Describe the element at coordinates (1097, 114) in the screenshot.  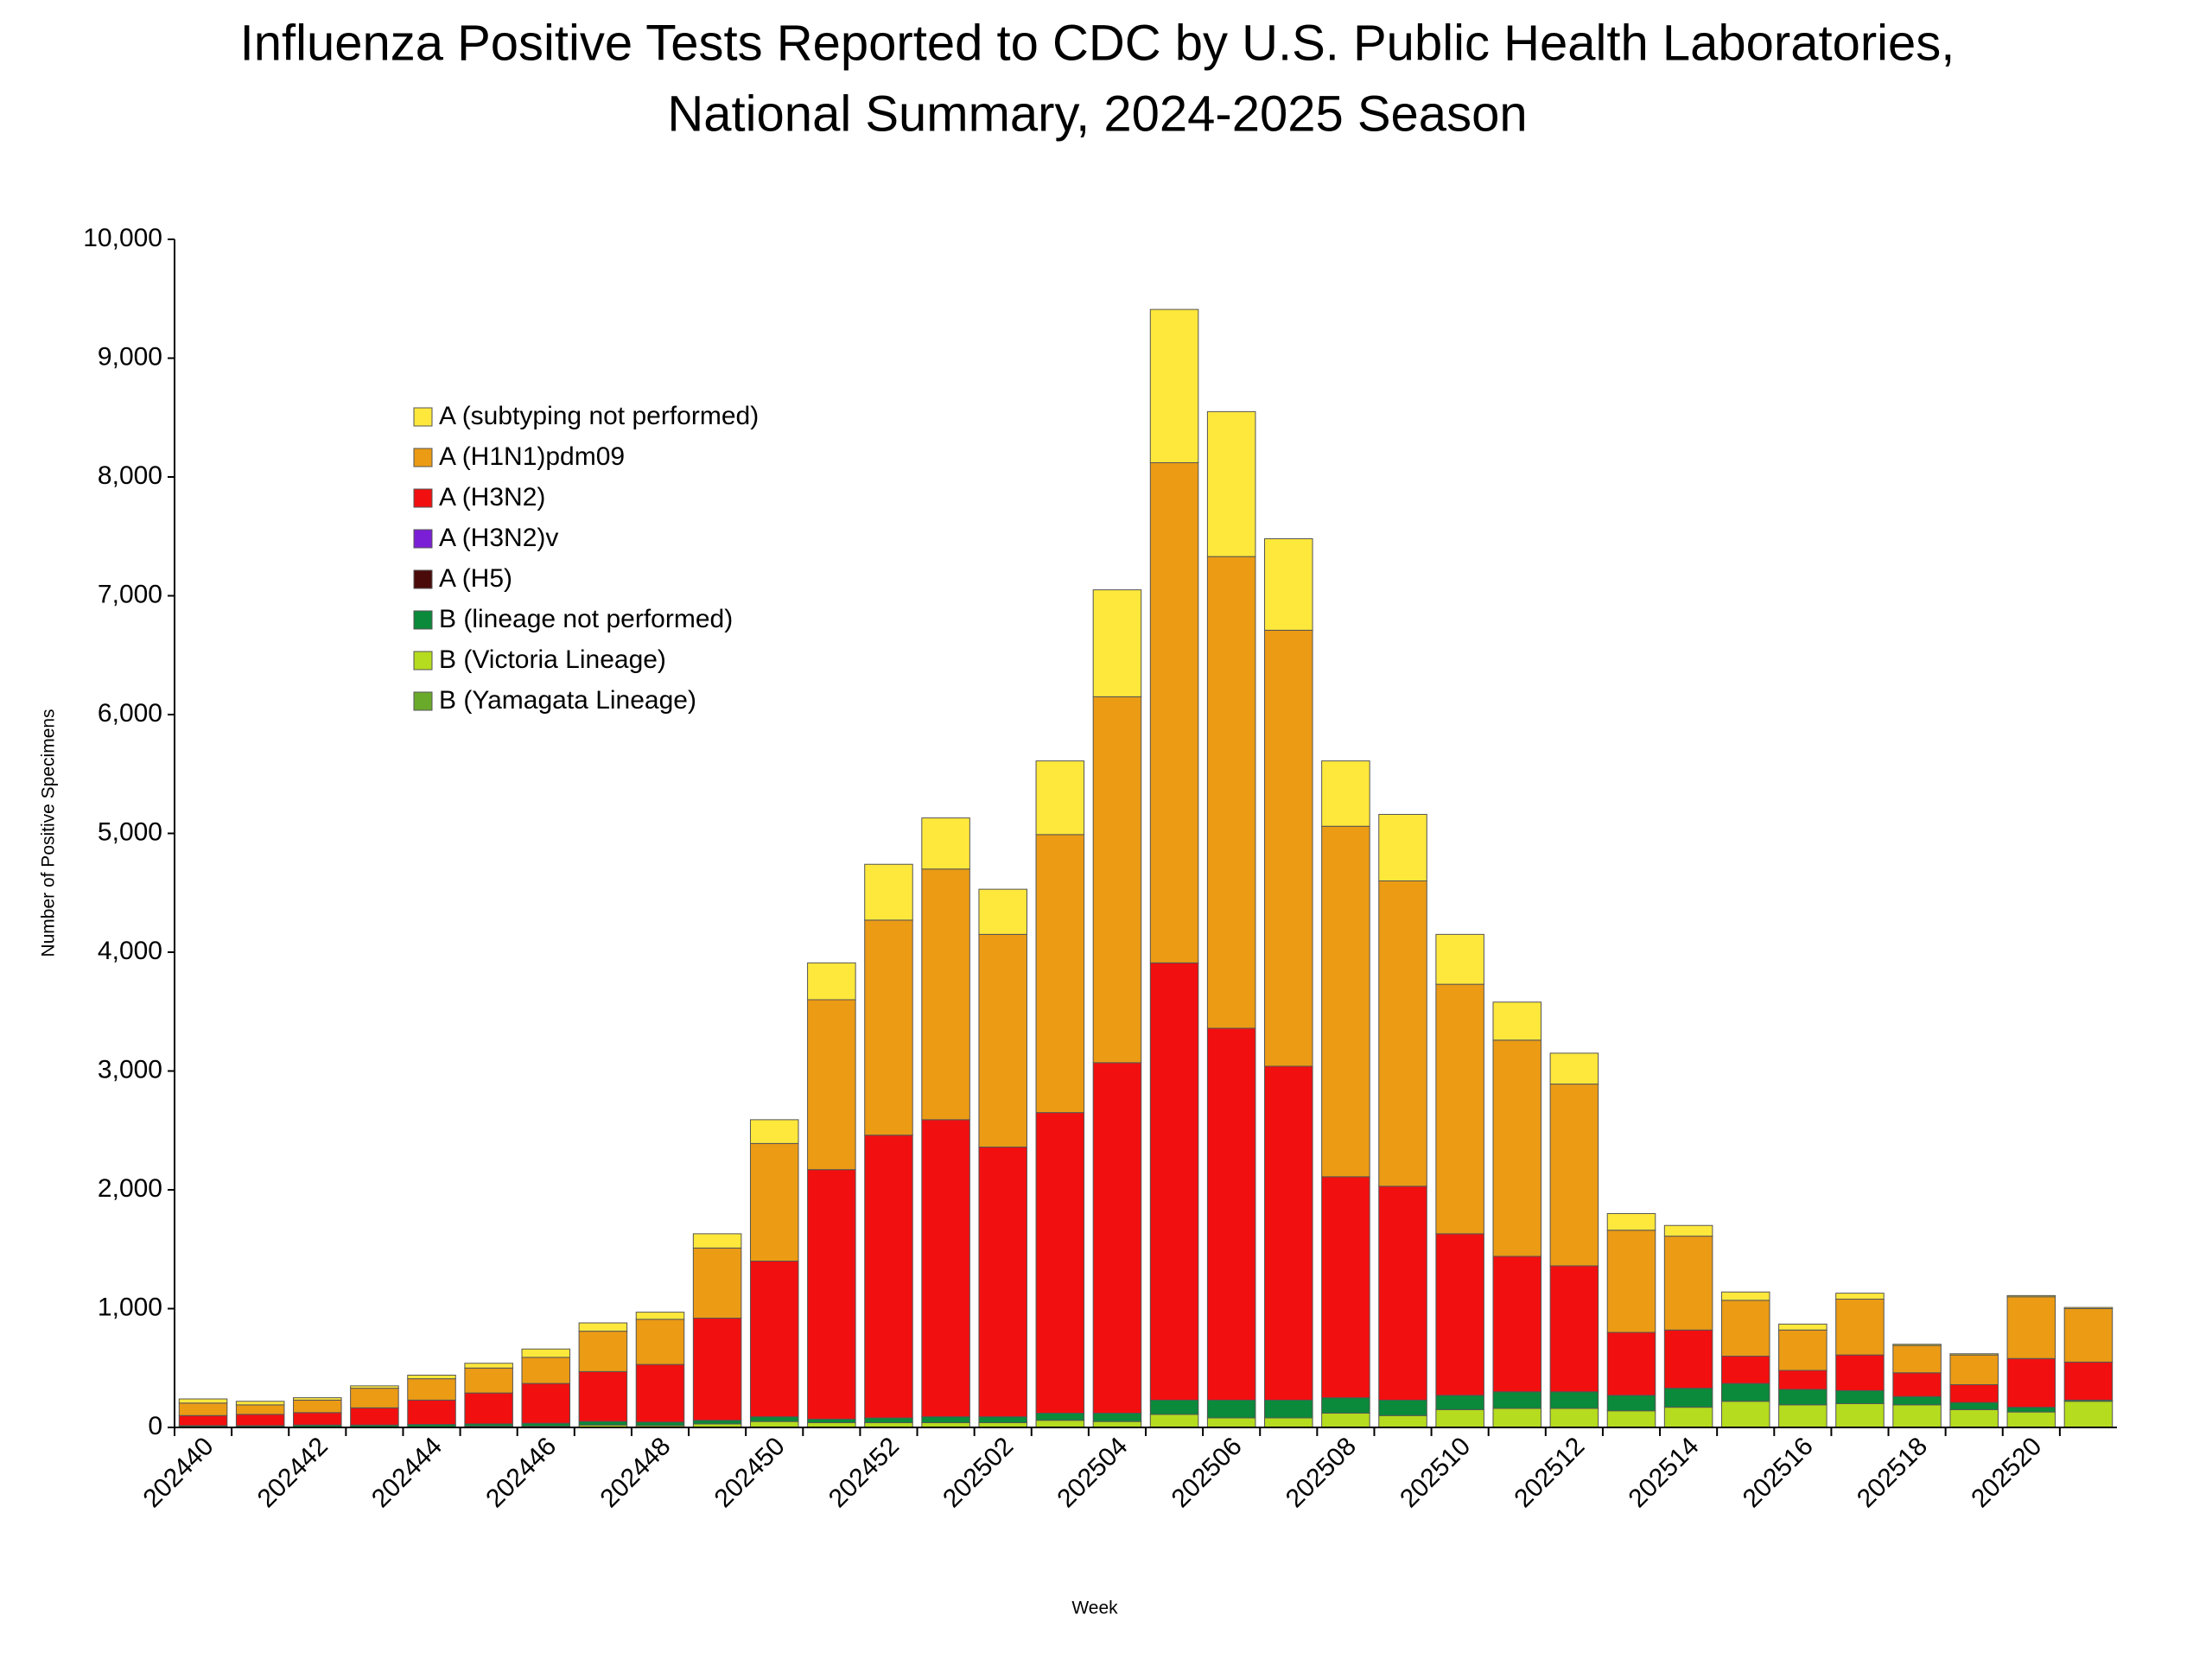
I see `chart-title: National Summary, 2024-2025 Season` at that location.